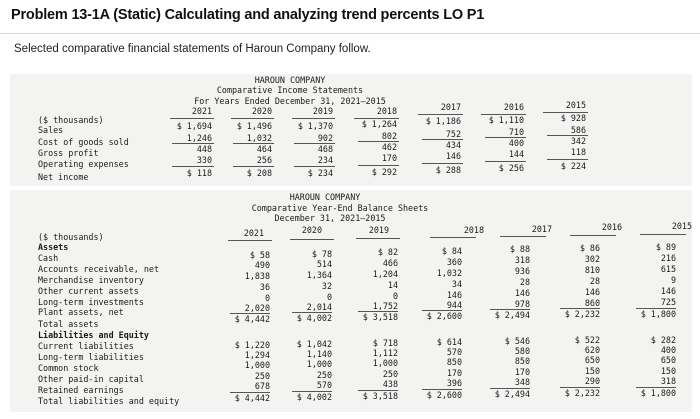 This screenshot has height=419, width=700. I want to click on bs-cell: 170, so click(454, 373).